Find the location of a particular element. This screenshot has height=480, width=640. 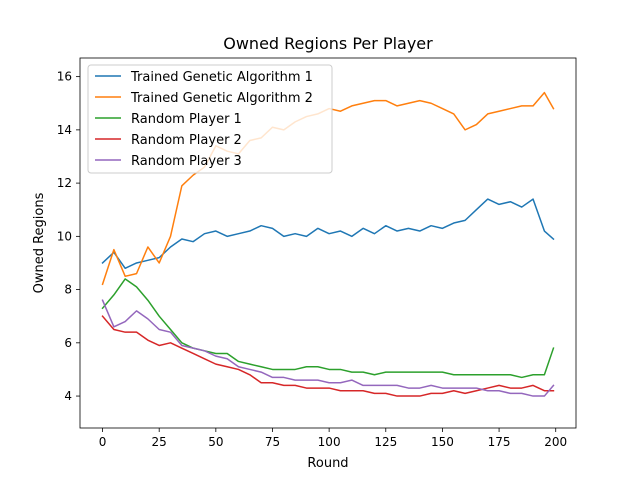

x-tick-label: 200 is located at coordinates (555, 442).